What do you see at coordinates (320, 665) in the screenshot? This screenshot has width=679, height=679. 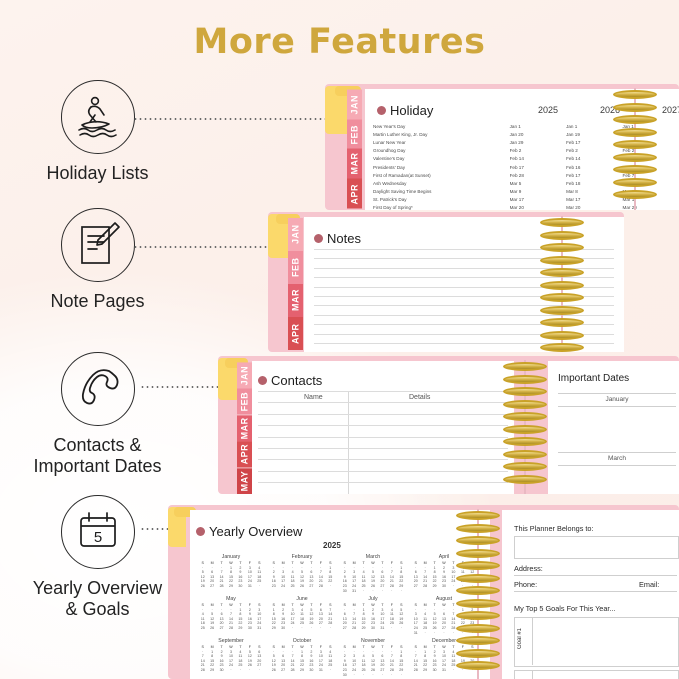 I see `calendar-day: 24` at bounding box center [320, 665].